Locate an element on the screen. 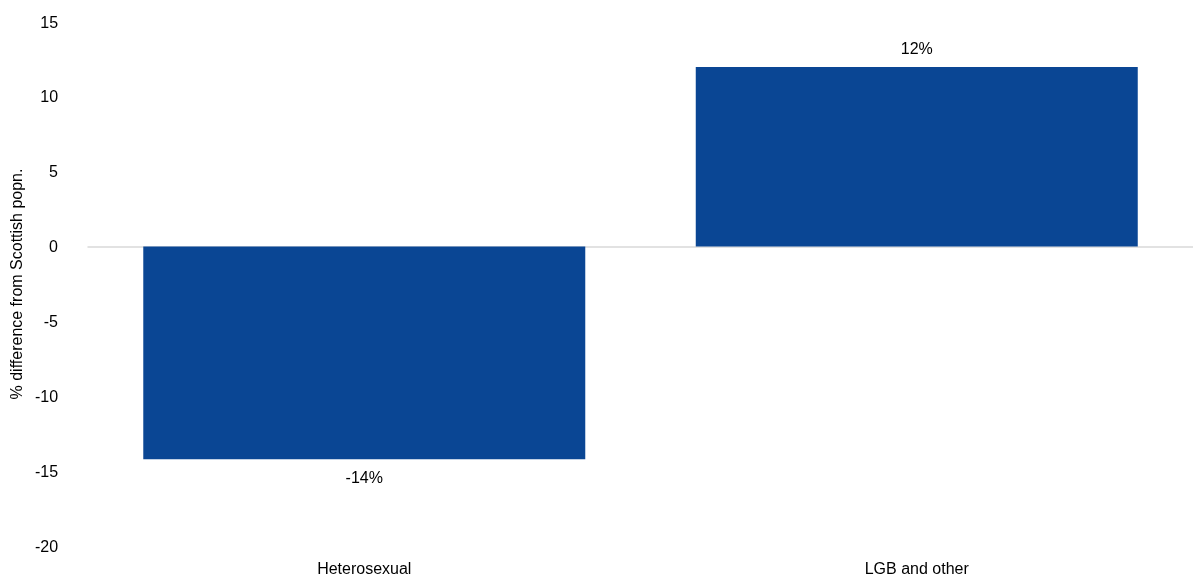  y-tick-label: 0 is located at coordinates (54, 247).